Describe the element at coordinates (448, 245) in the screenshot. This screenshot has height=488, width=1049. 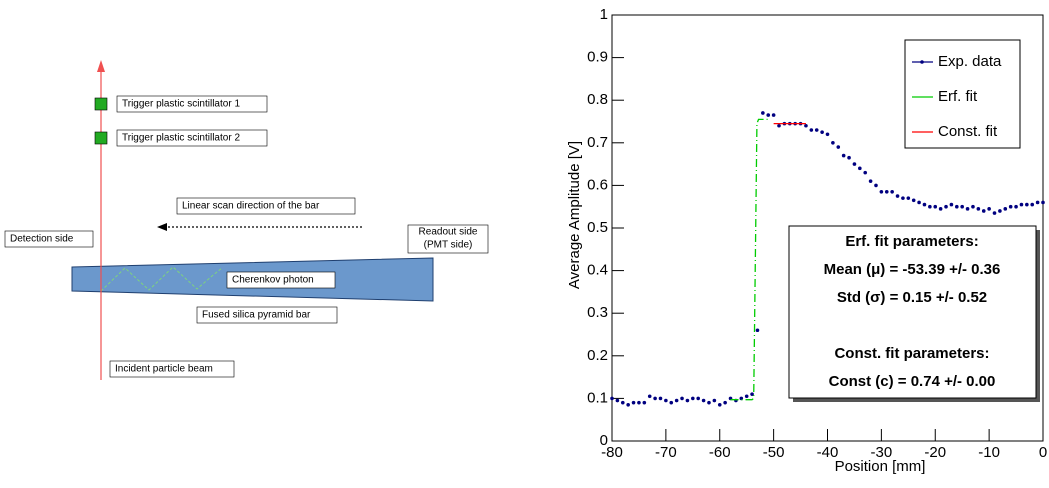
I see `label: (PMT side)` at that location.